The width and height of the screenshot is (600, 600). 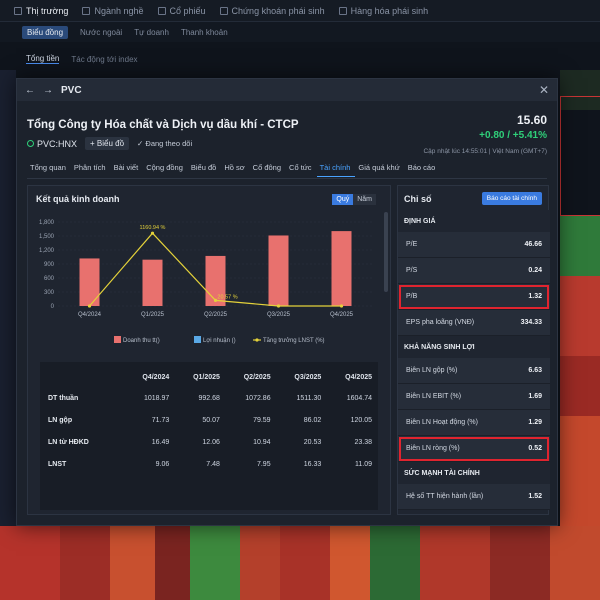 I want to click on tab-divider, so click(x=287, y=178).